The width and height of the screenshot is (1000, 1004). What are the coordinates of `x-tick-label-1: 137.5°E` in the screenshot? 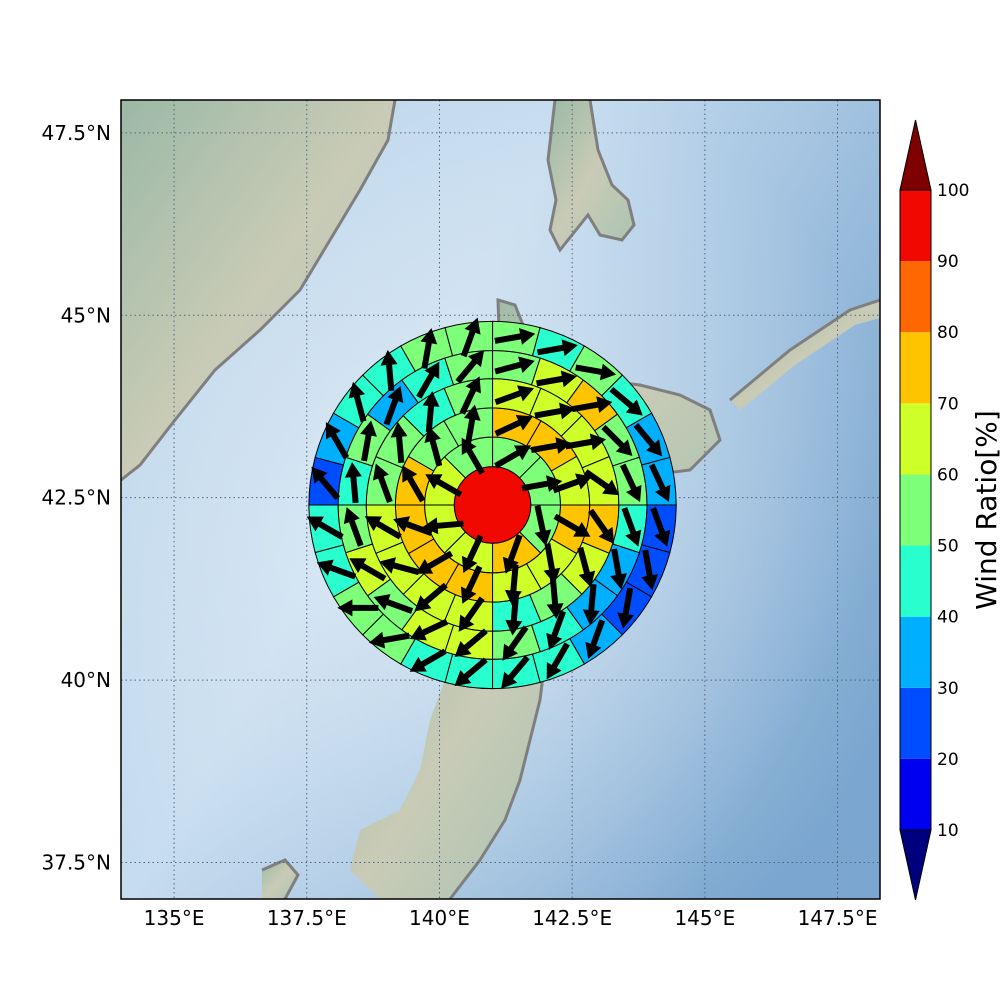 It's located at (307, 918).